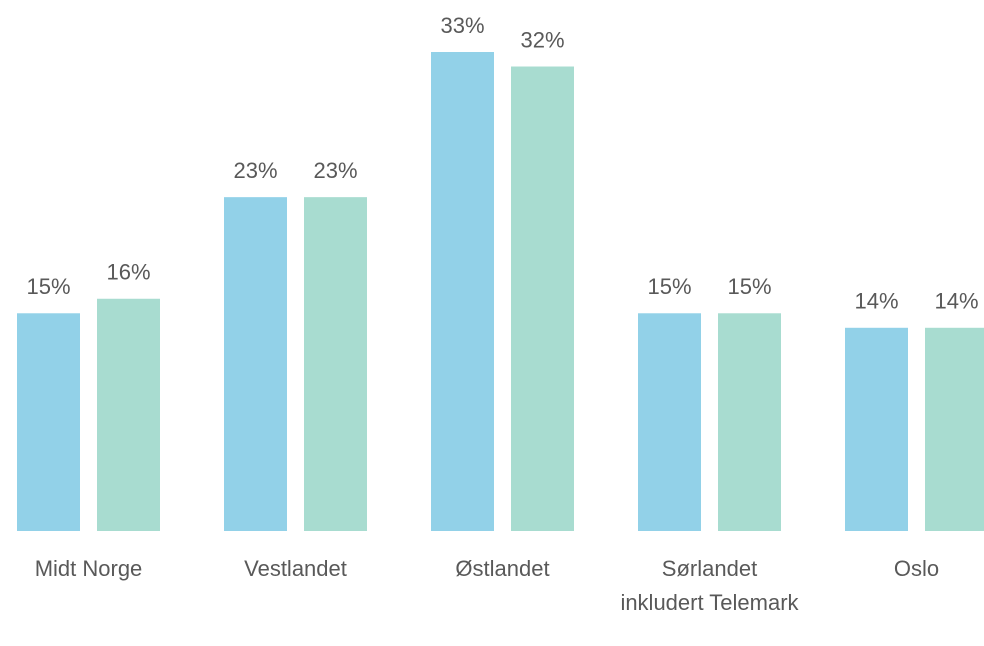 This screenshot has width=984, height=646. Describe the element at coordinates (916, 568) in the screenshot. I see `x-tick-label: Oslo` at that location.